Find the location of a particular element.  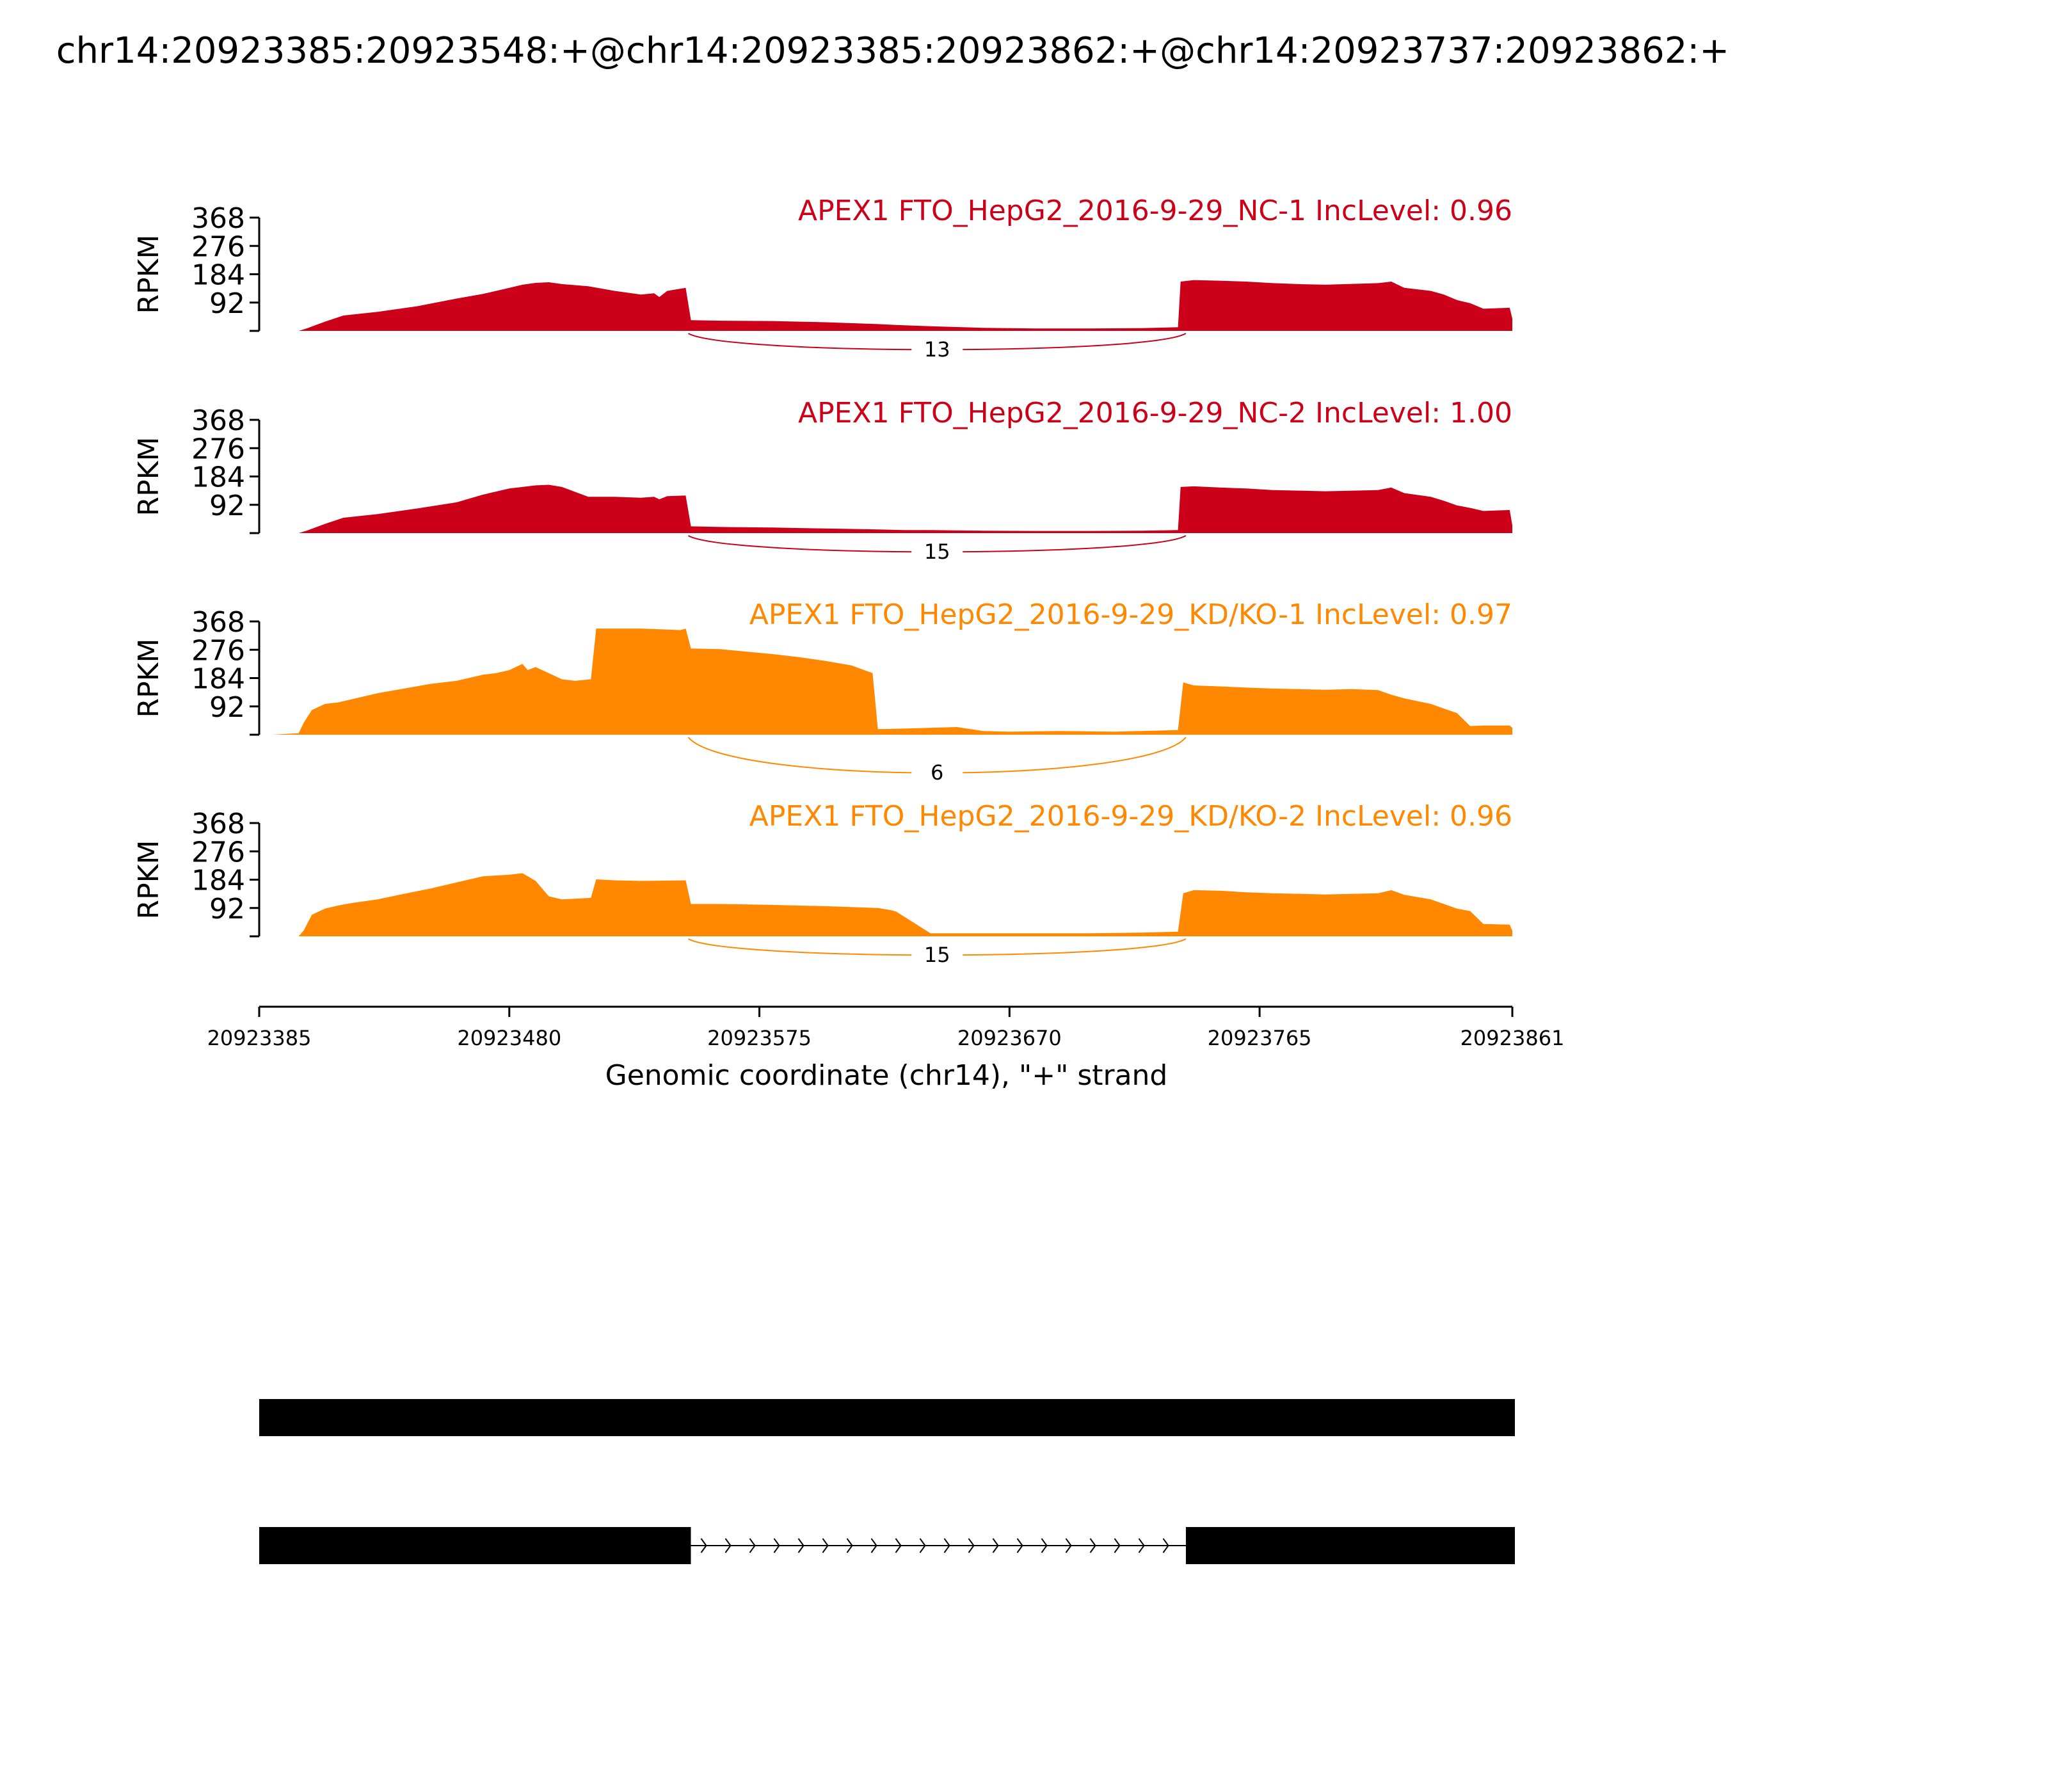

x-tick-label: 20923575 is located at coordinates (759, 1038).